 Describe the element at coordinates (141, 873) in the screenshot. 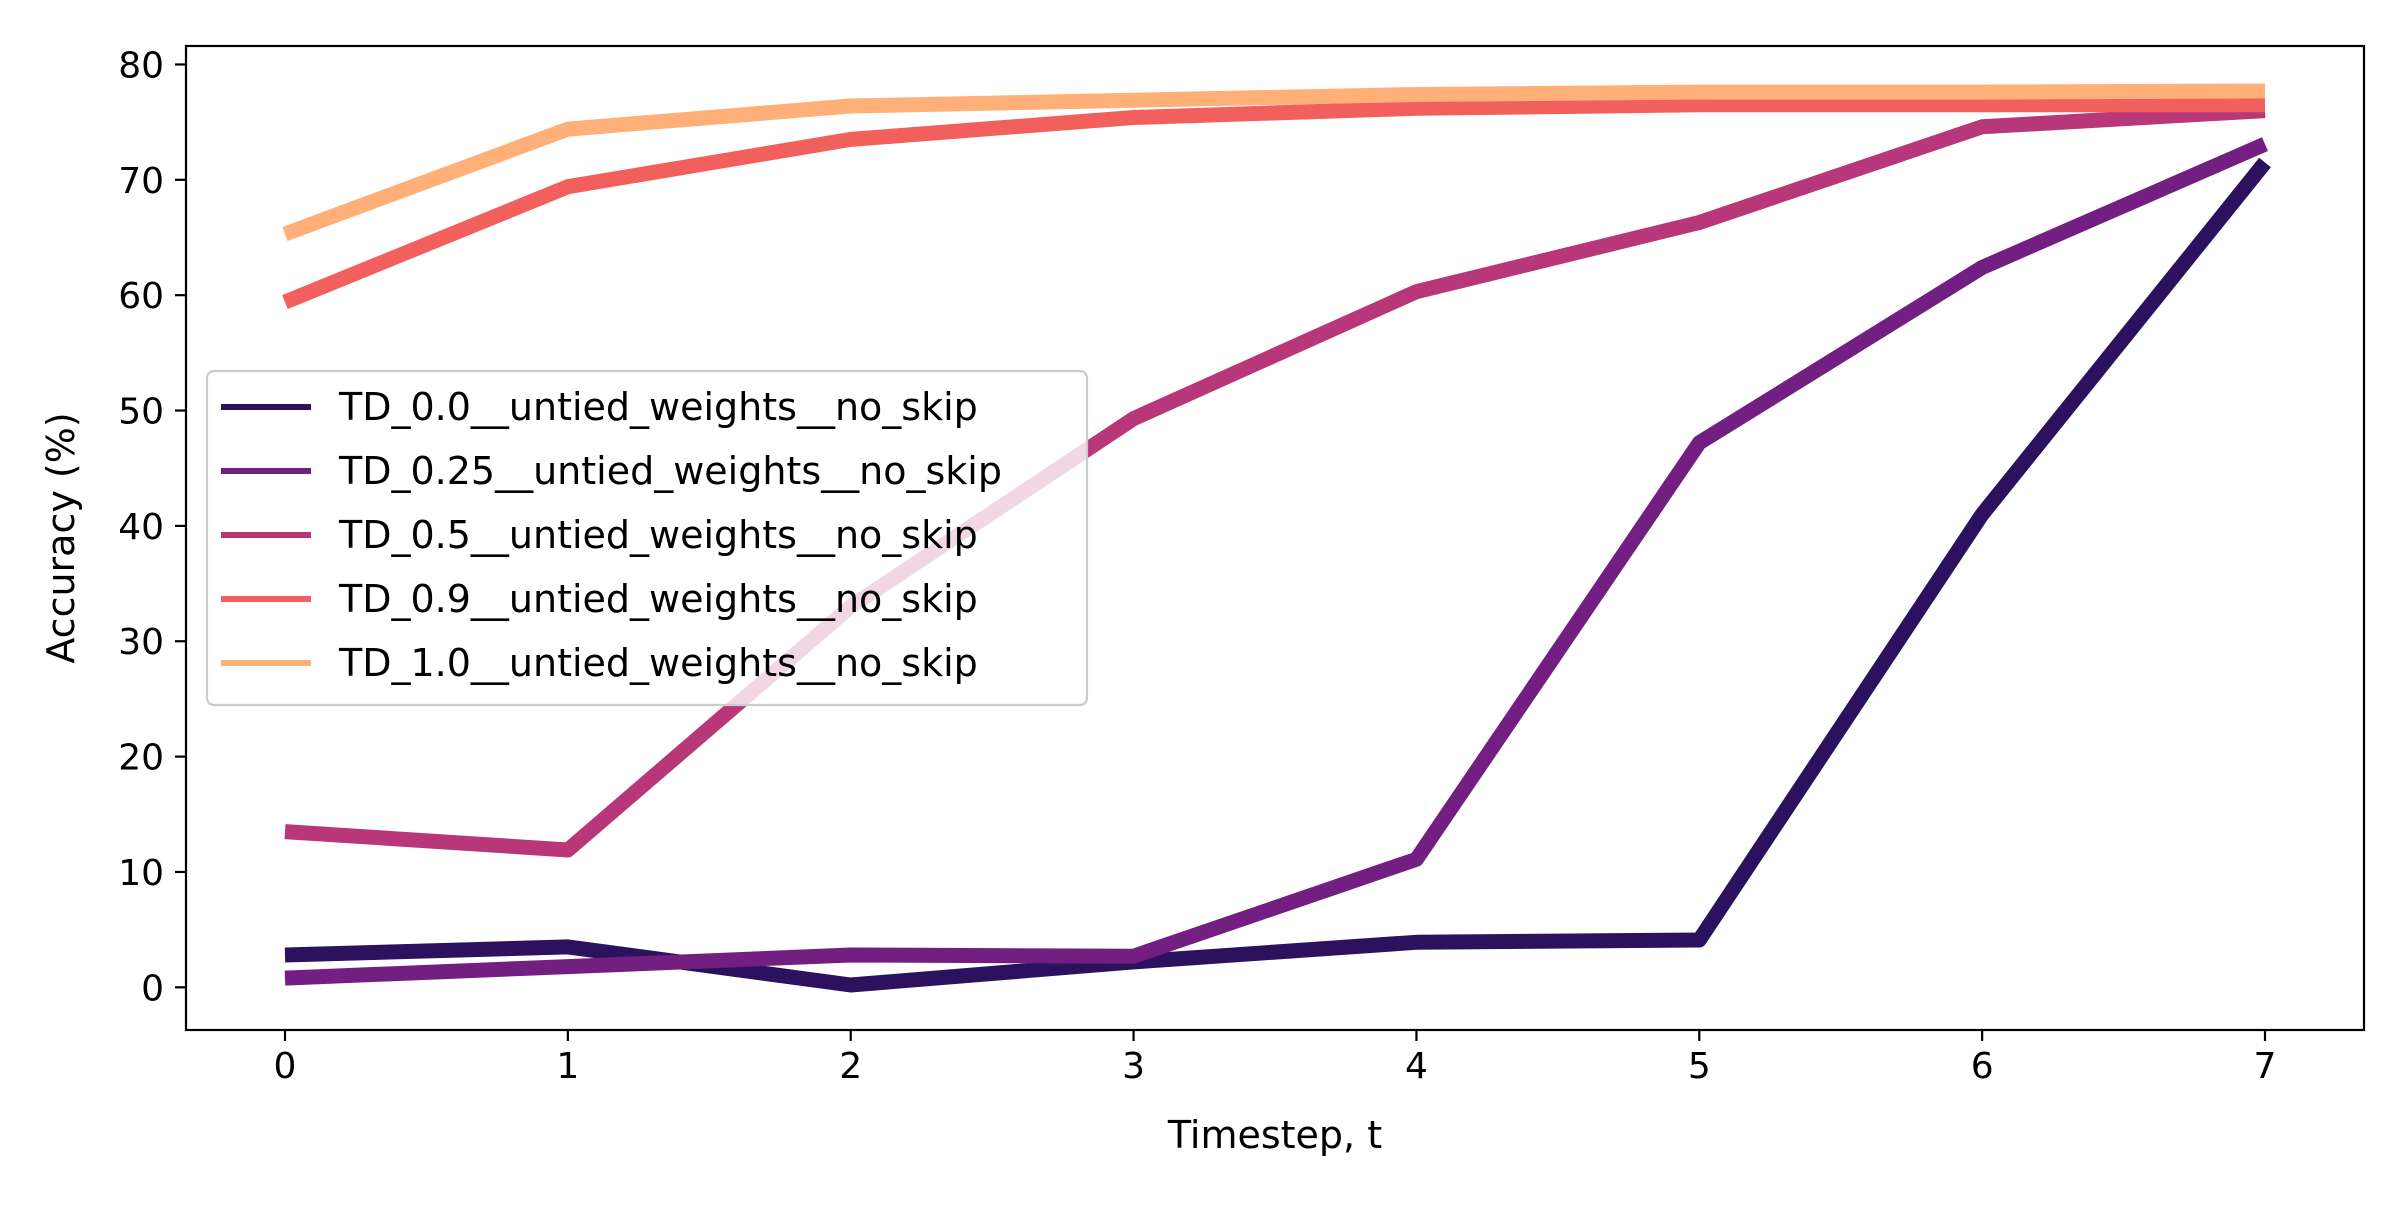

I see `y-tick-label: 10` at that location.